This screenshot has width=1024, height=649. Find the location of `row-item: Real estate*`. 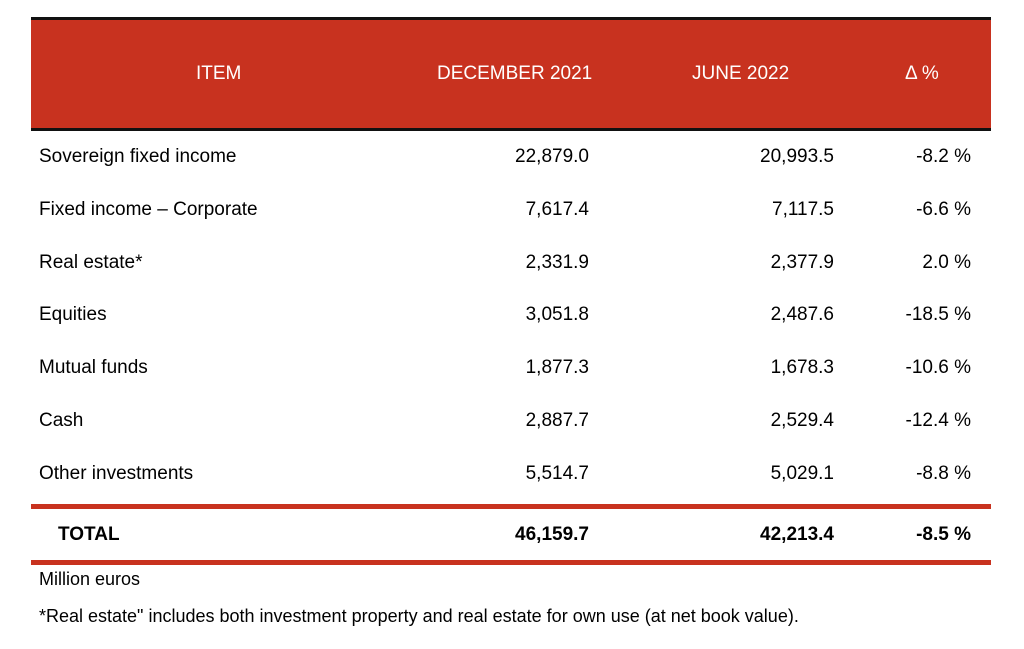

row-item: Real estate* is located at coordinates (91, 262).